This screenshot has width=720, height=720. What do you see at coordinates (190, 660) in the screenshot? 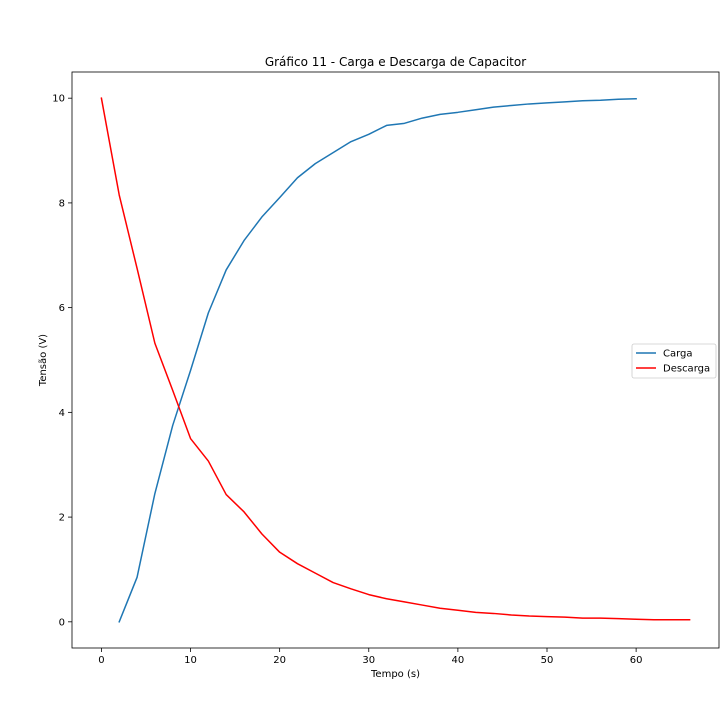
I see `x-tick-label: 10` at bounding box center [190, 660].